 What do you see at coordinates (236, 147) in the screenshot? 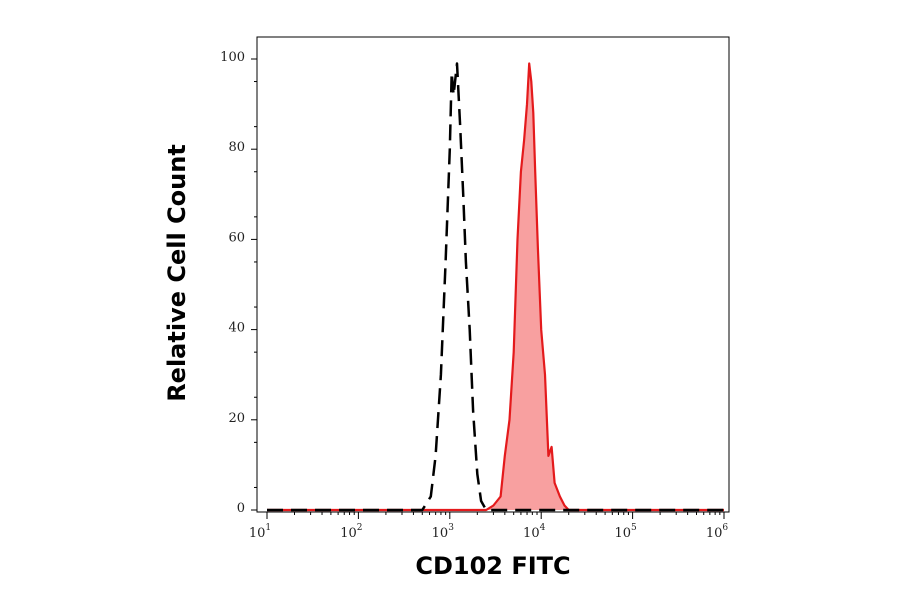
I see `y-tick-label: 80` at bounding box center [236, 147].